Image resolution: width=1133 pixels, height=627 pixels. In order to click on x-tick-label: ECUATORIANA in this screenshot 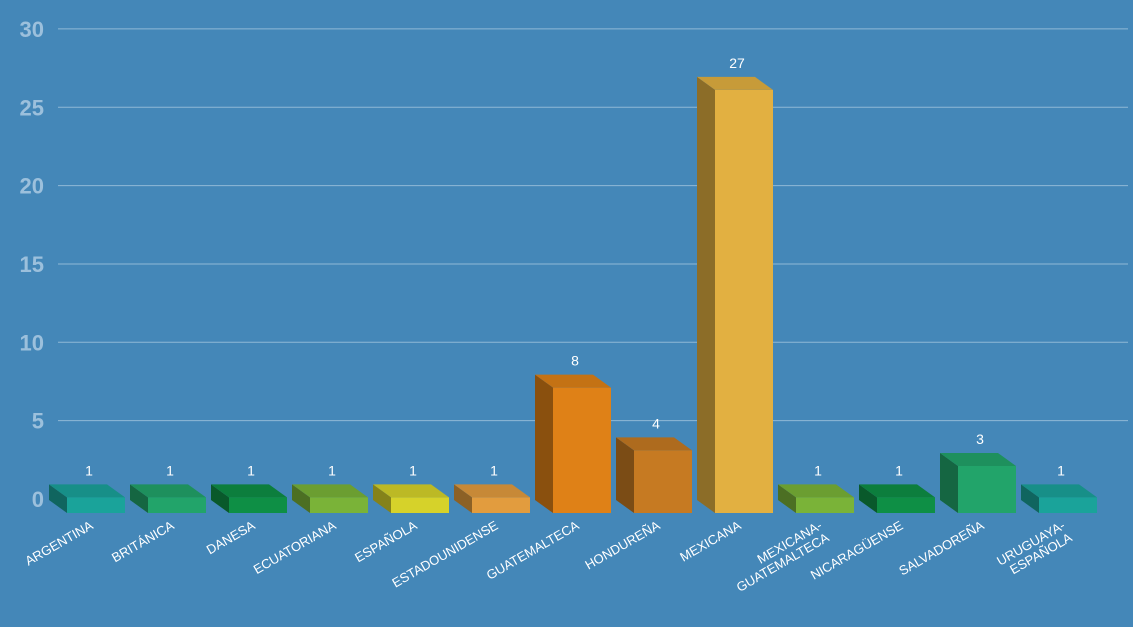, I will do `click(295, 547)`.